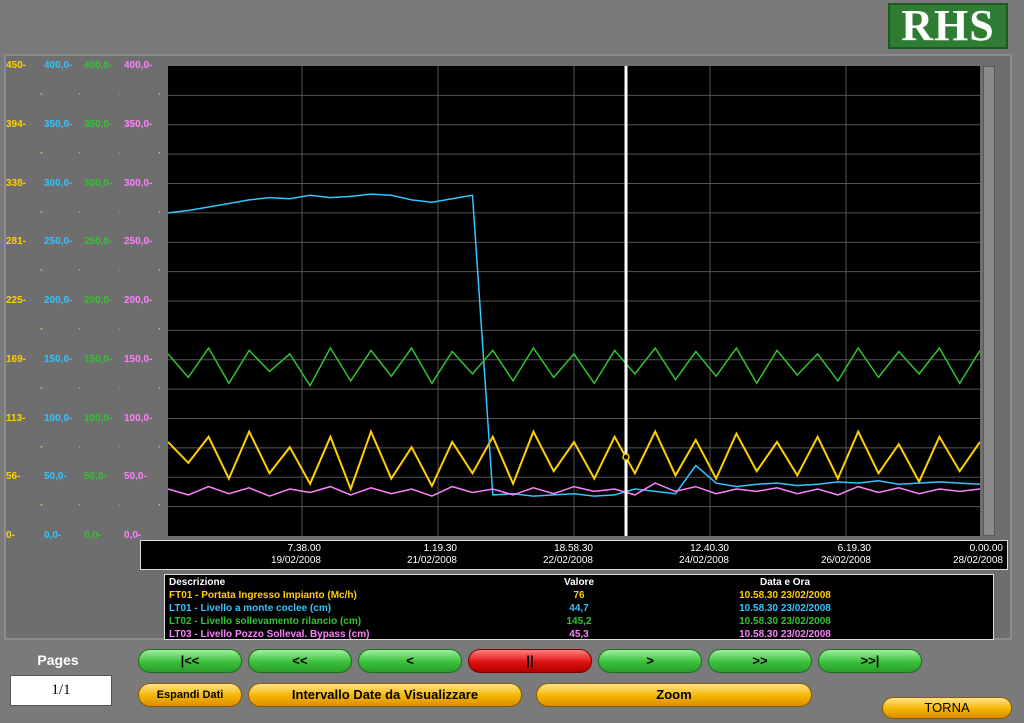  I want to click on y-tick-lt02: 400,0-, so click(98, 65).